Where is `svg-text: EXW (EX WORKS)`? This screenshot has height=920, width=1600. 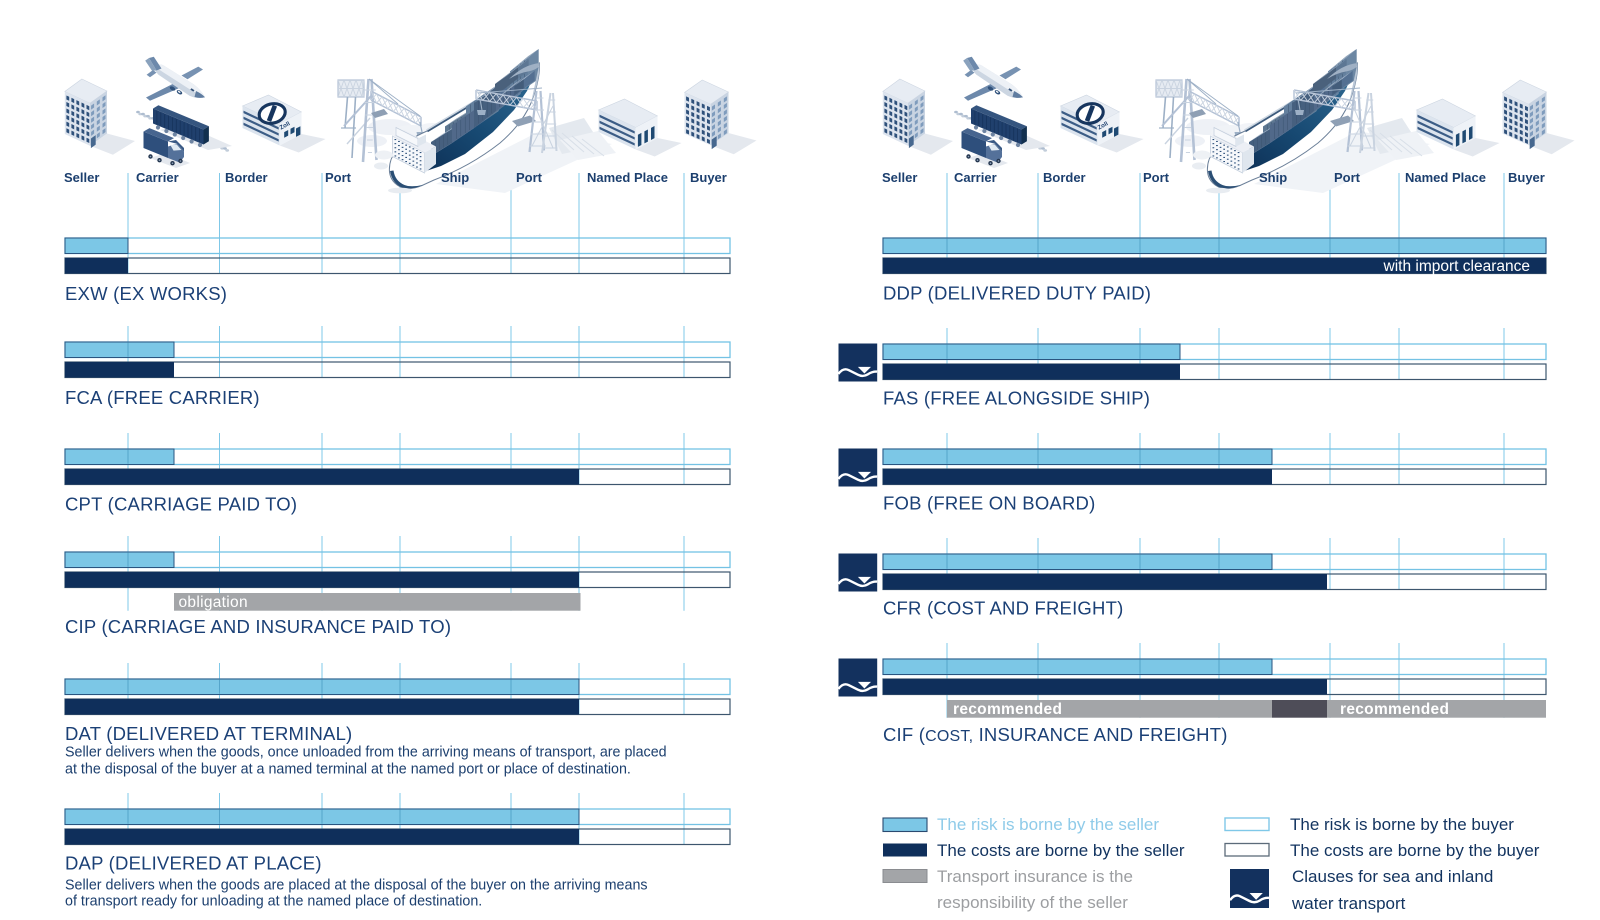 svg-text: EXW (EX WORKS) is located at coordinates (146, 293).